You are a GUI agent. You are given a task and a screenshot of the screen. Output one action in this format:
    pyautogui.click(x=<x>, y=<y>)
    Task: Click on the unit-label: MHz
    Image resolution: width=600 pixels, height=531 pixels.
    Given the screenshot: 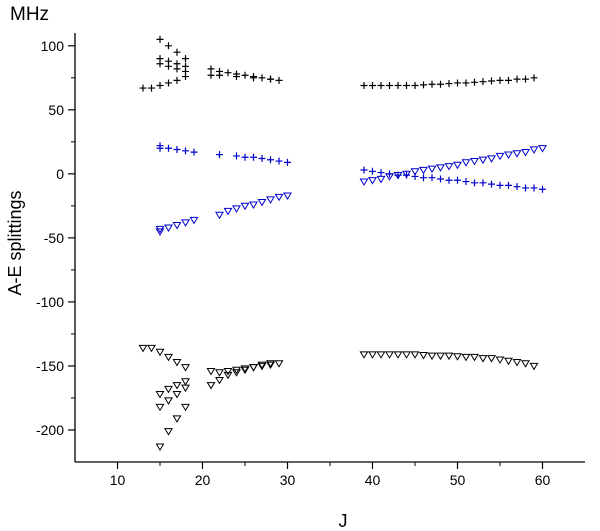 What is the action you would take?
    pyautogui.click(x=29, y=14)
    